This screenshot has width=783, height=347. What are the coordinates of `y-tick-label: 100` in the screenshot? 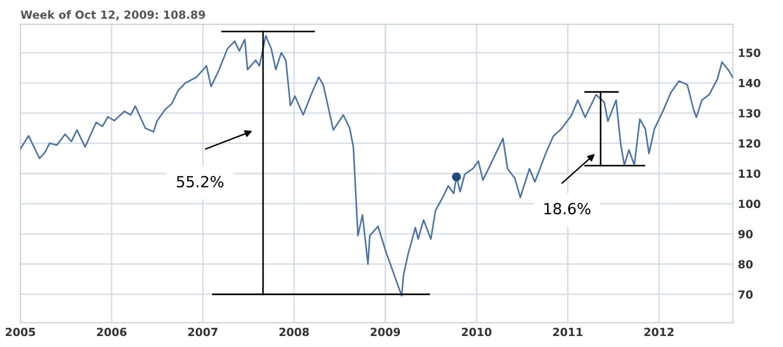 It's located at (749, 204).